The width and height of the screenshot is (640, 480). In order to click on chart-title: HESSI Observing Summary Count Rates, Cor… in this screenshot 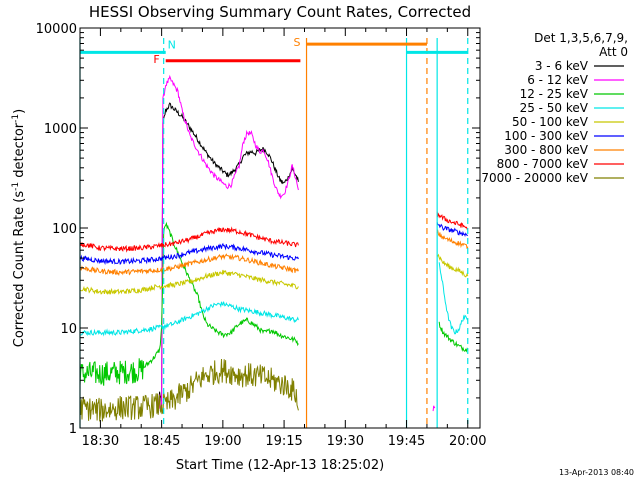, I will do `click(280, 12)`.